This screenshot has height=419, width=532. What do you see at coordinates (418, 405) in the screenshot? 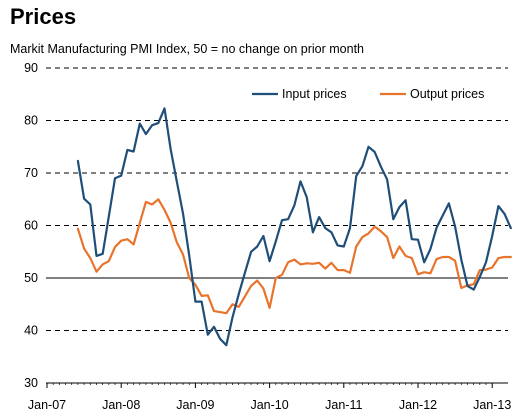
I see `x-tick-label-Jan-12: Jan-12` at bounding box center [418, 405].